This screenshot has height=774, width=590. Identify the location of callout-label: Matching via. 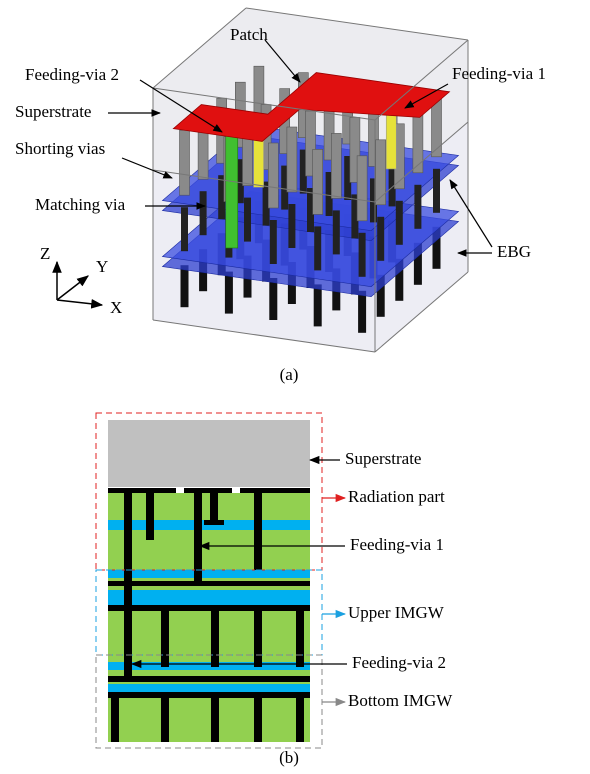
(80, 204).